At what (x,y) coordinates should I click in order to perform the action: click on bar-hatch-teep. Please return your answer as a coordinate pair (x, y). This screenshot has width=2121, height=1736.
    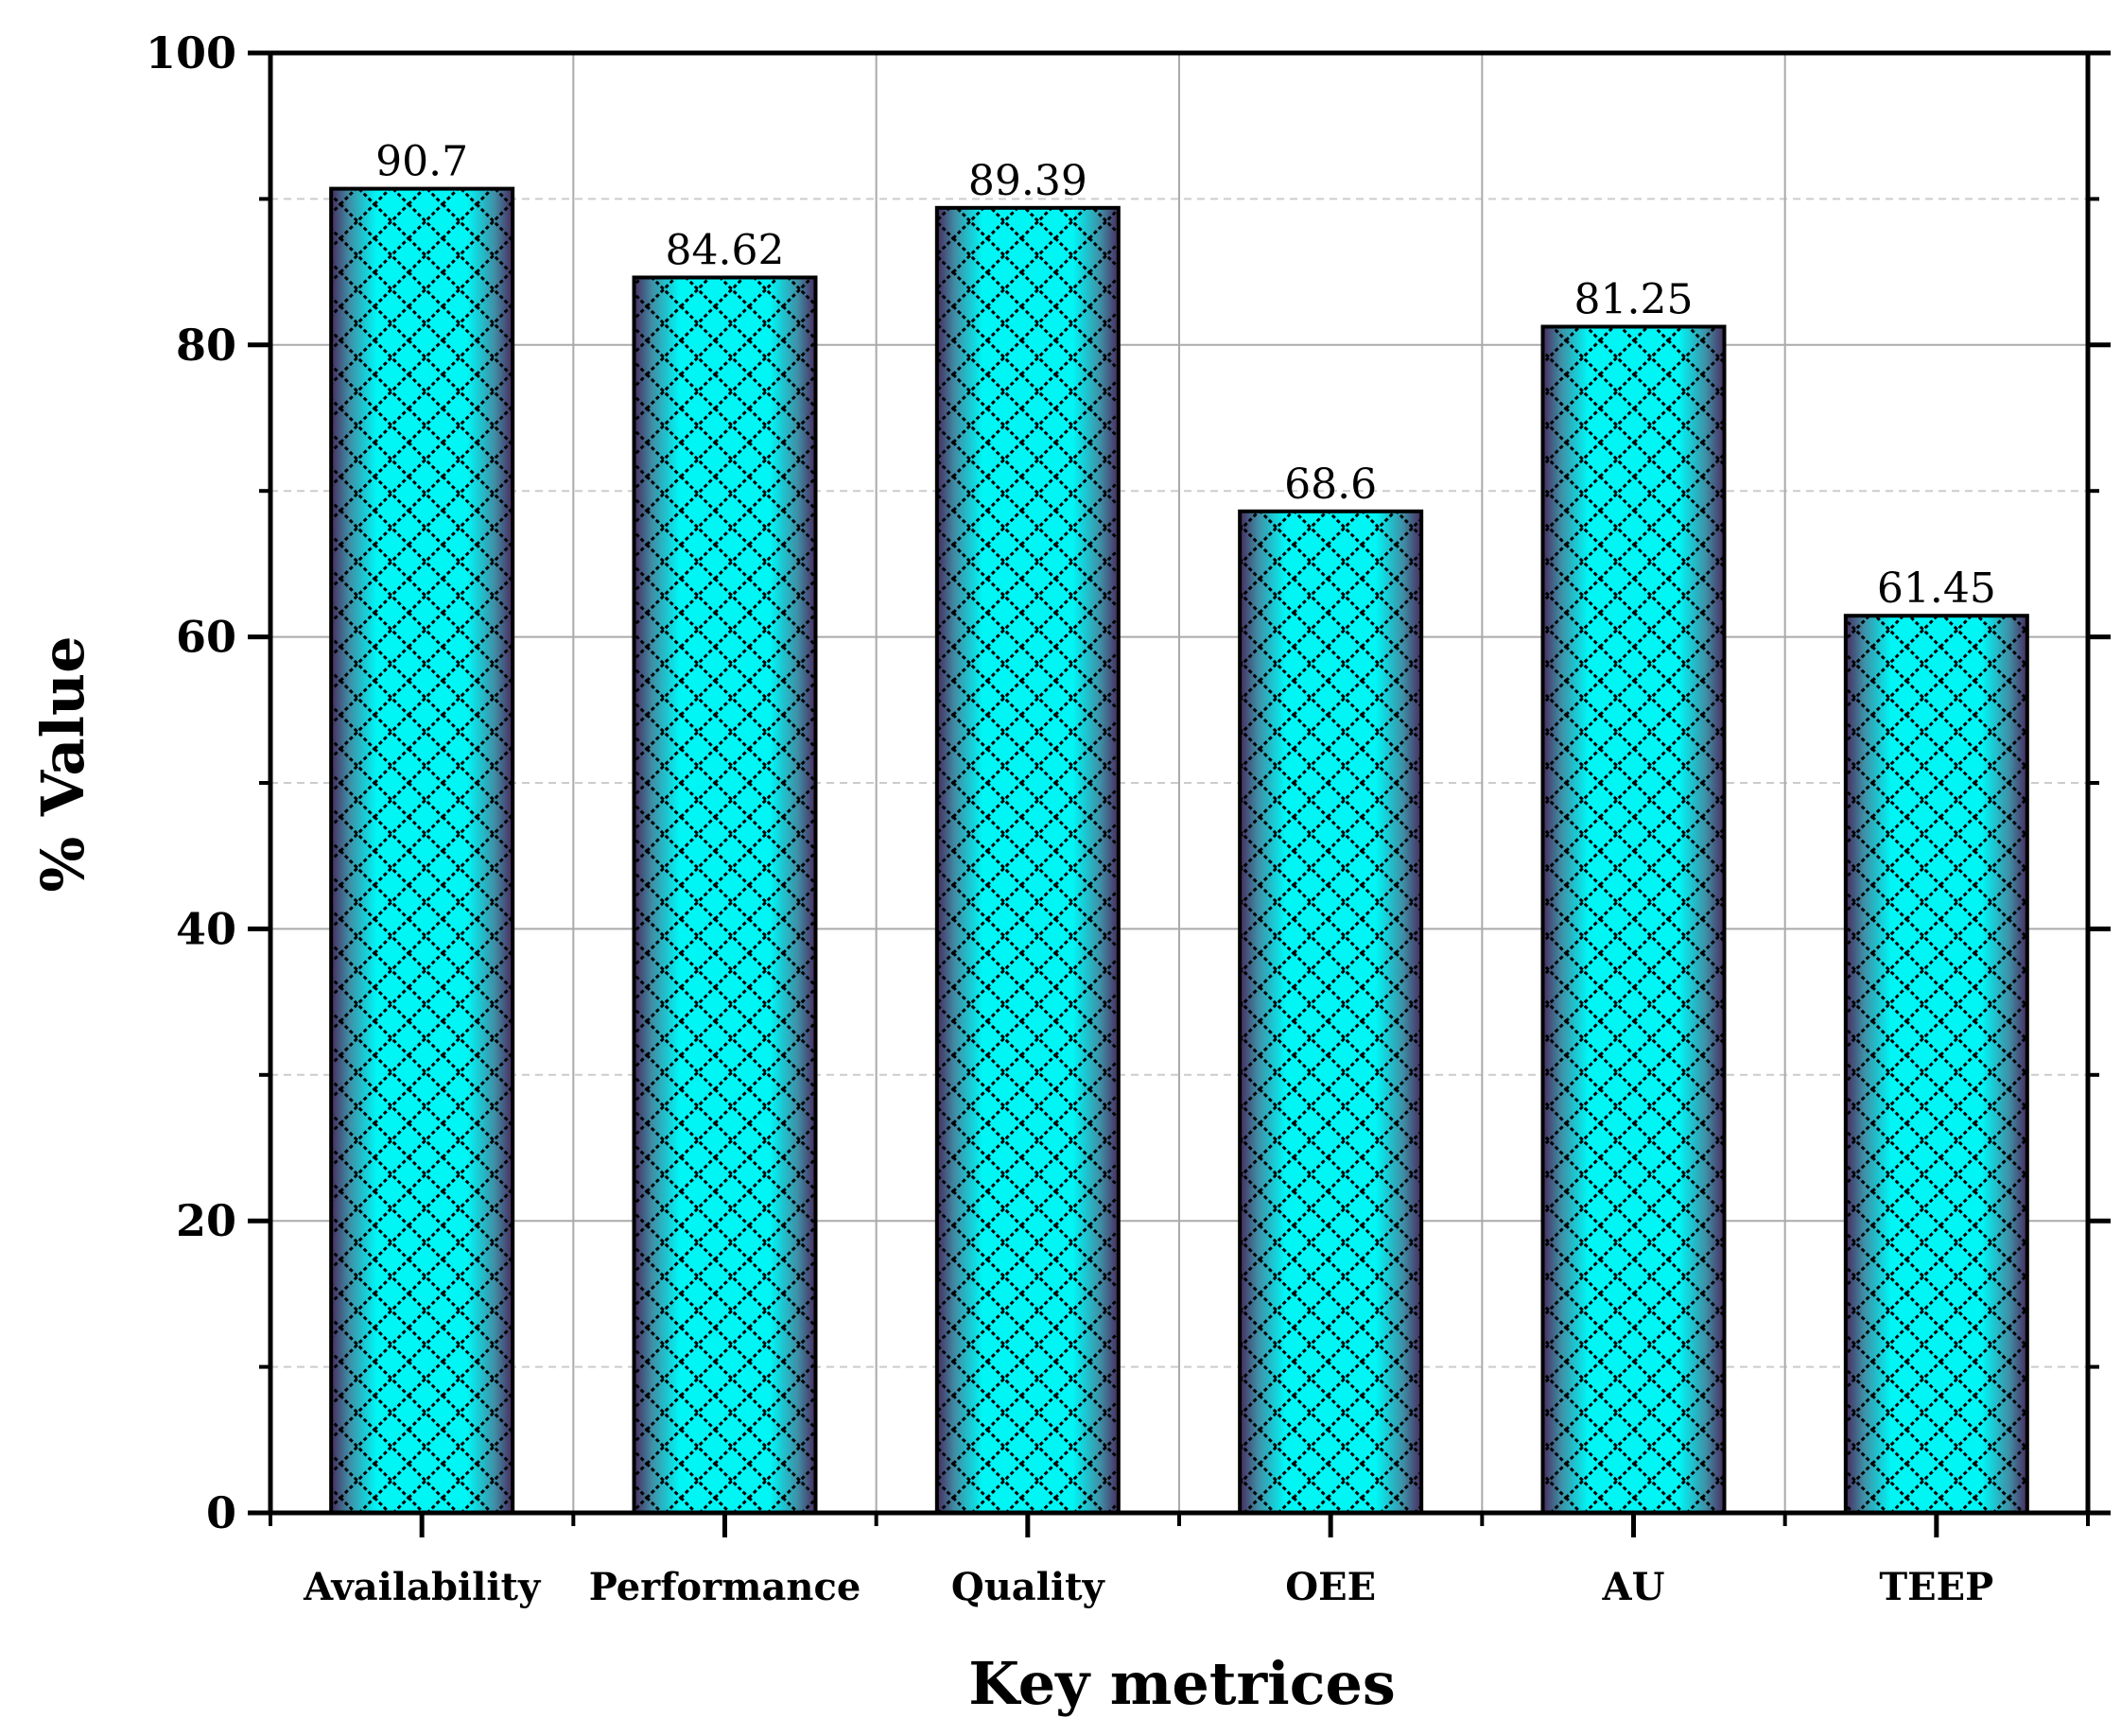
    Looking at the image, I should click on (1936, 1064).